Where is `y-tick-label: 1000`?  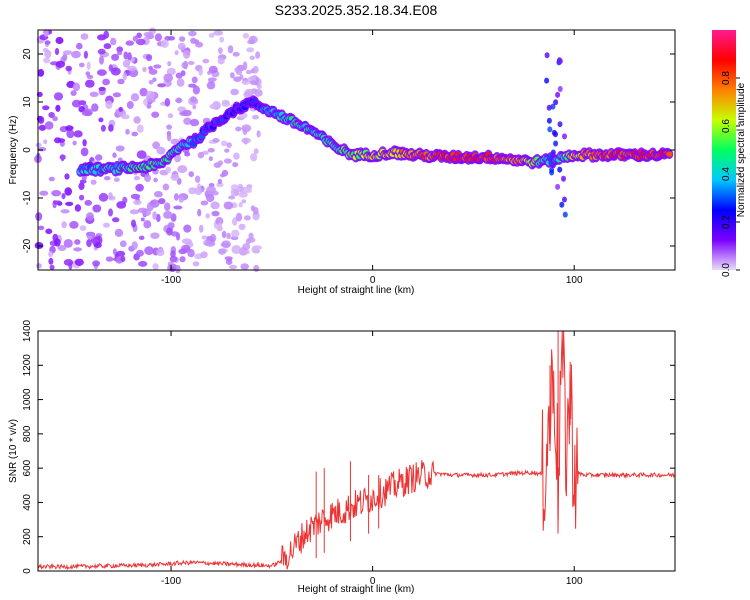
y-tick-label: 1000 is located at coordinates (27, 399).